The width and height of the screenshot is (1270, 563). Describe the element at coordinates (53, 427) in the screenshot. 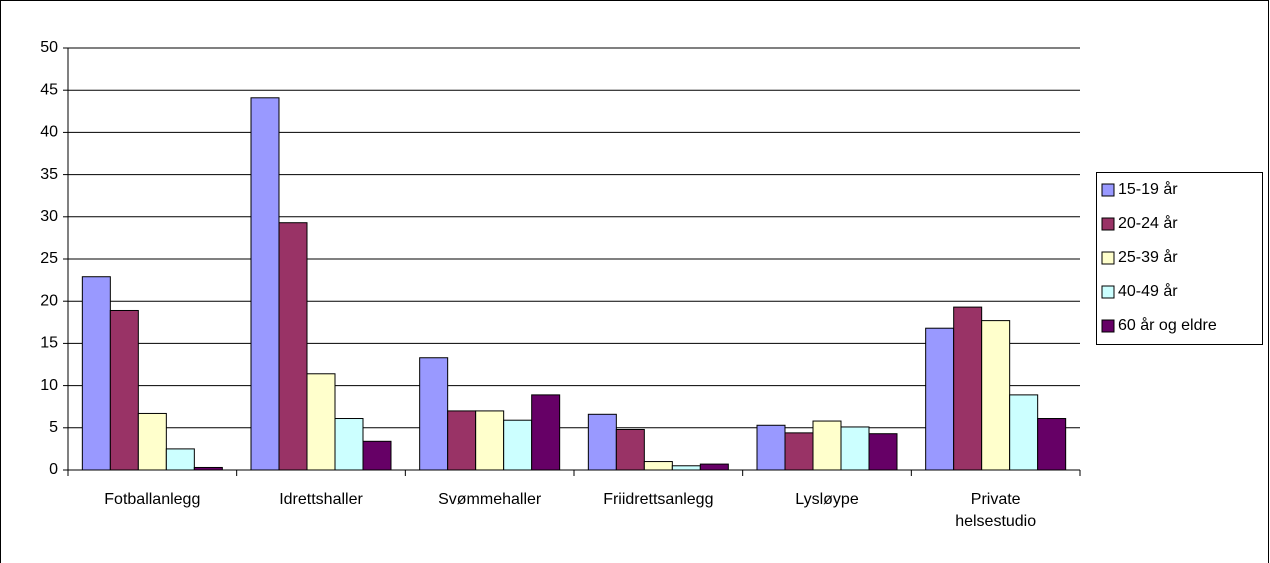

I see `y-tick-label: 5` at that location.